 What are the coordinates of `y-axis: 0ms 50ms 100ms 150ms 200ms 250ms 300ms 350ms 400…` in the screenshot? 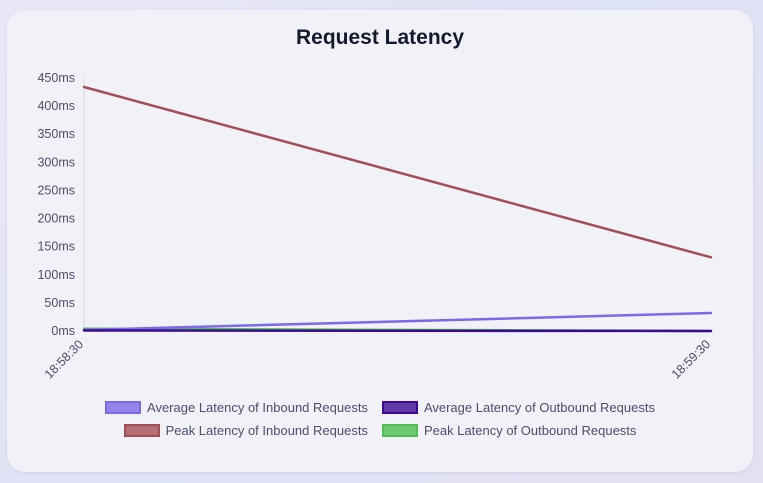 It's located at (61, 204).